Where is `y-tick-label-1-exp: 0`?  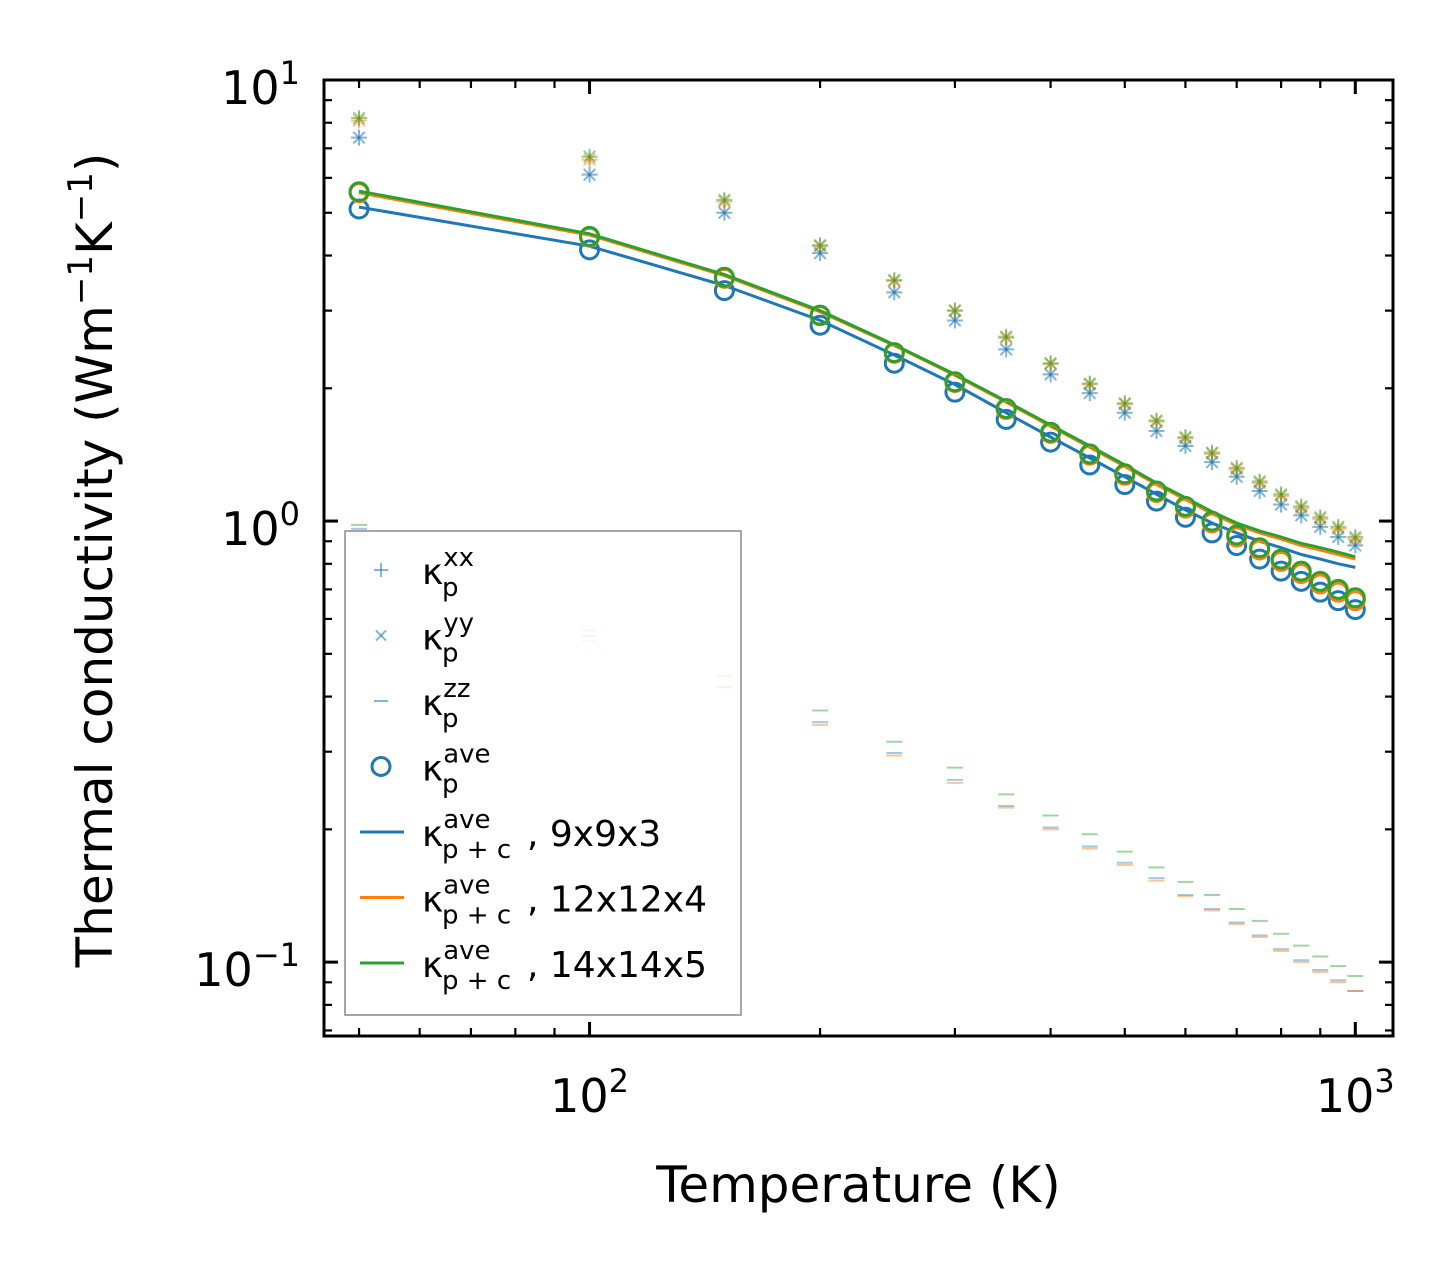 y-tick-label-1-exp: 0 is located at coordinates (290, 514).